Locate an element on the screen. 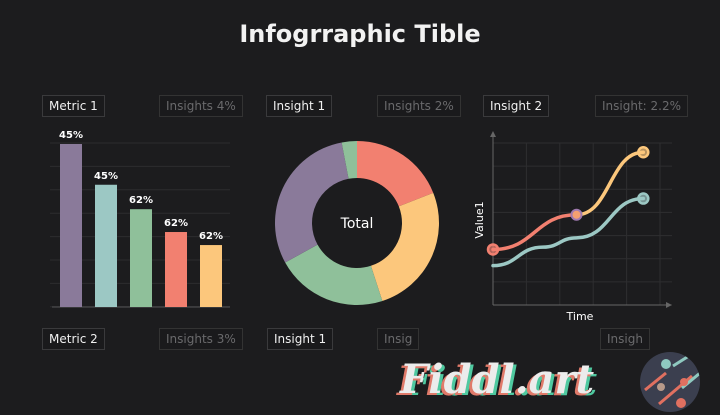 Image resolution: width=720 pixels, height=415 pixels. insight-badge: Insigh is located at coordinates (625, 339).